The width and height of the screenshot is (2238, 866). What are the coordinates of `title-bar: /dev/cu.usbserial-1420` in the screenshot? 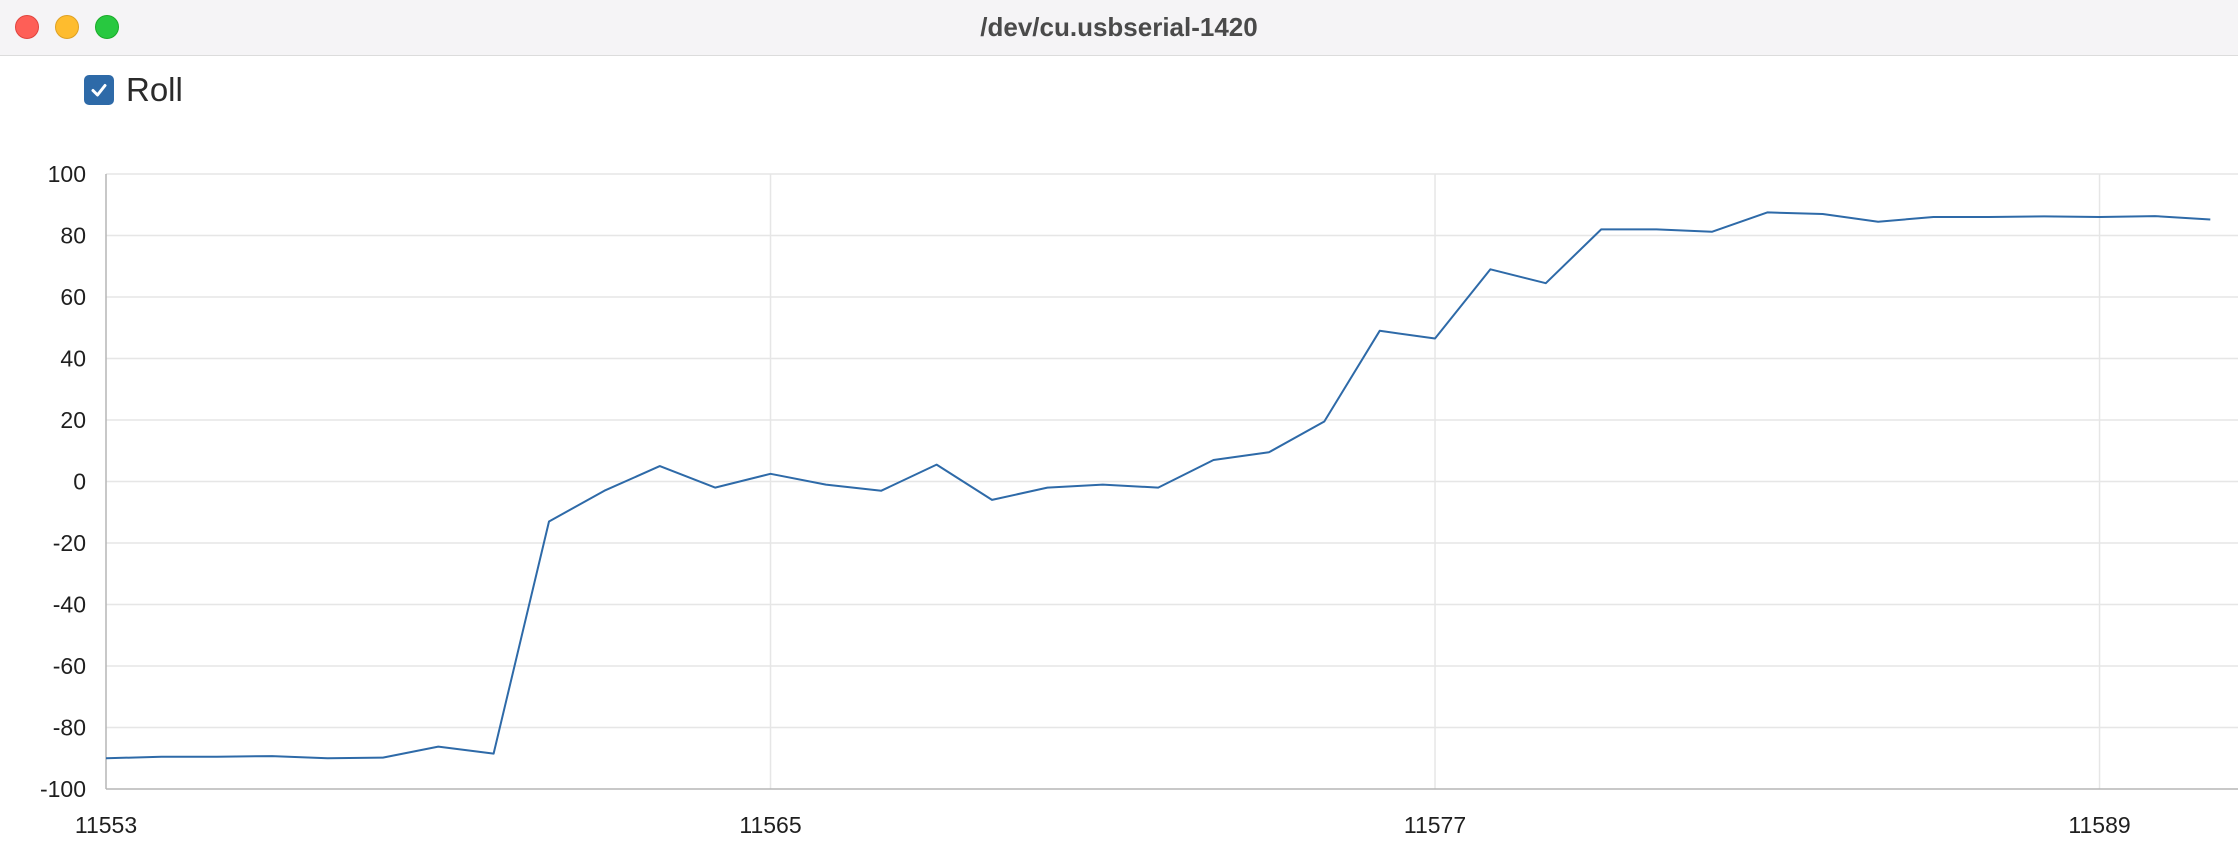 It's located at (1119, 28).